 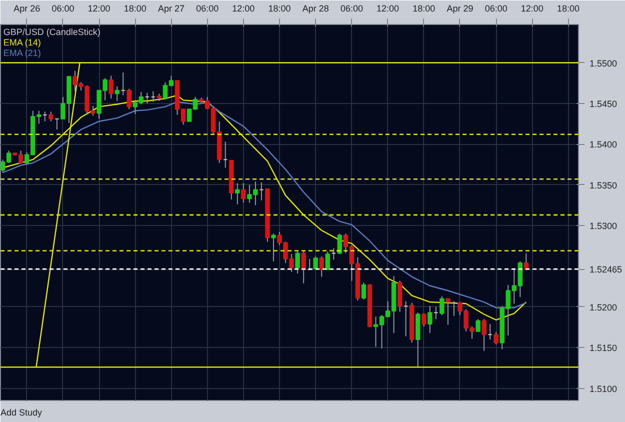 What do you see at coordinates (604, 307) in the screenshot?
I see `y-tick-label: 1.5200` at bounding box center [604, 307].